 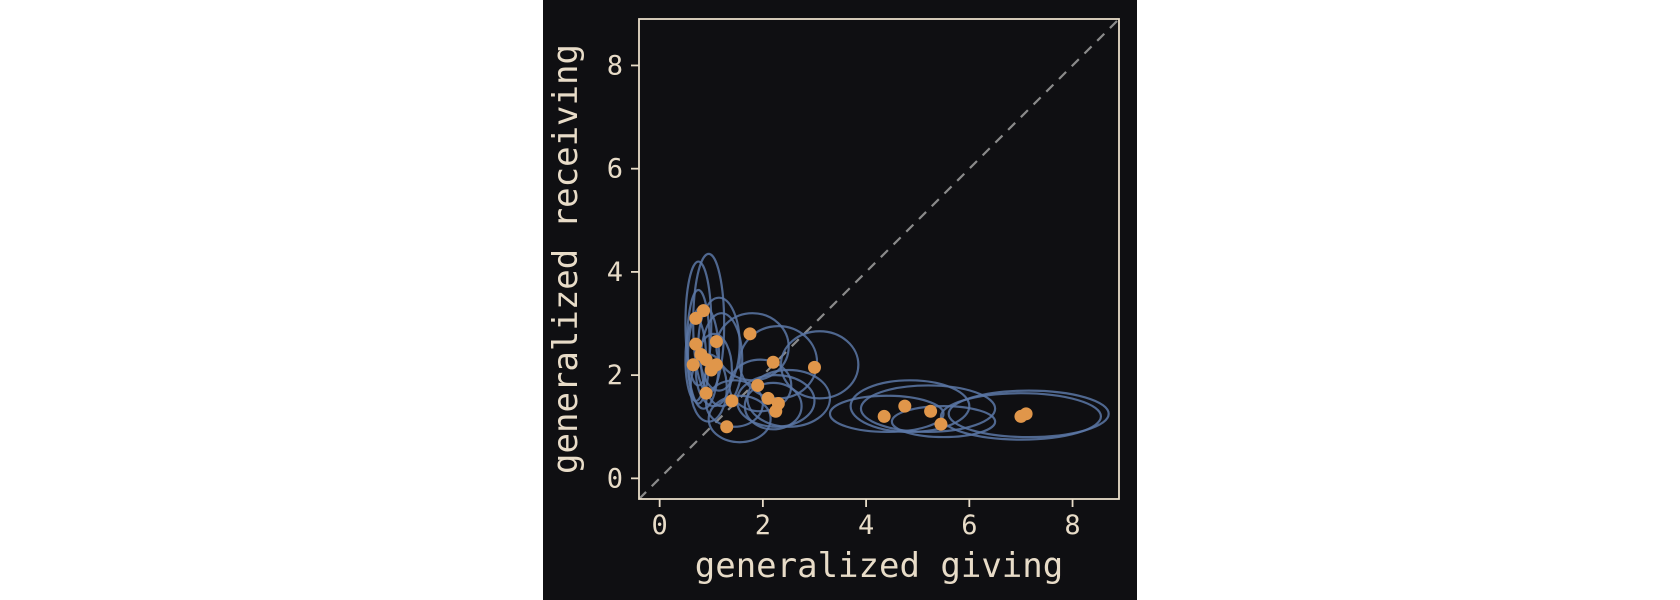 I want to click on y-tick-label-2: 2, so click(x=615, y=375).